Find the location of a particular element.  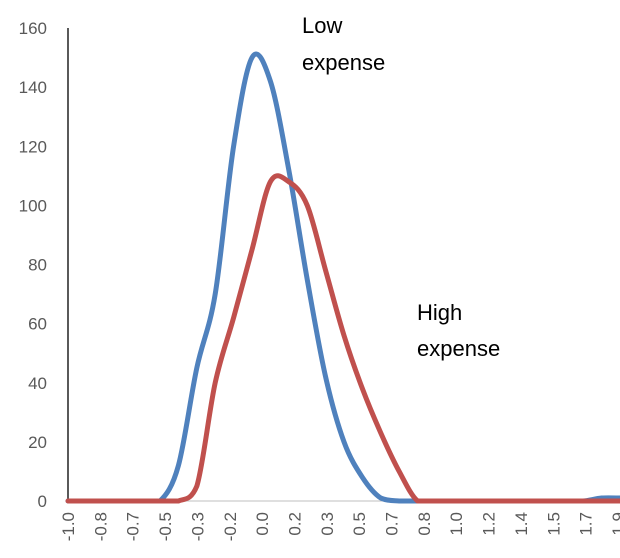

x-tick-label: 0.3 is located at coordinates (327, 524).